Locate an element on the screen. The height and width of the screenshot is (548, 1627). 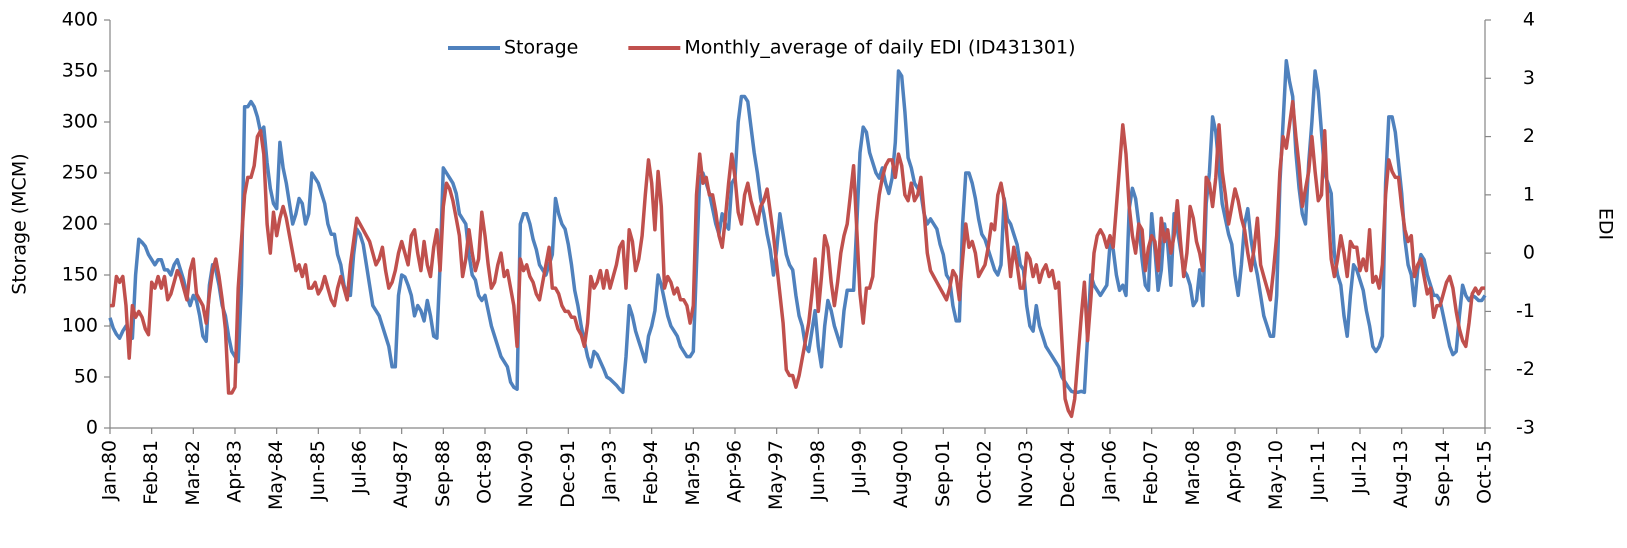
x-tick-label: Jun-11 is located at coordinates (1318, 471).